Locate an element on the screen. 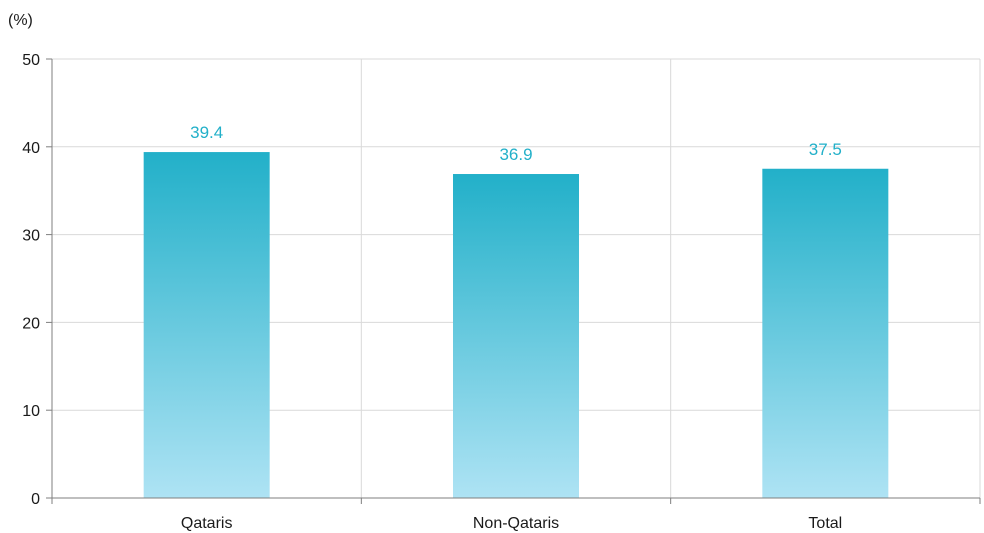 This screenshot has width=984, height=533. bar-non-qataris is located at coordinates (516, 336).